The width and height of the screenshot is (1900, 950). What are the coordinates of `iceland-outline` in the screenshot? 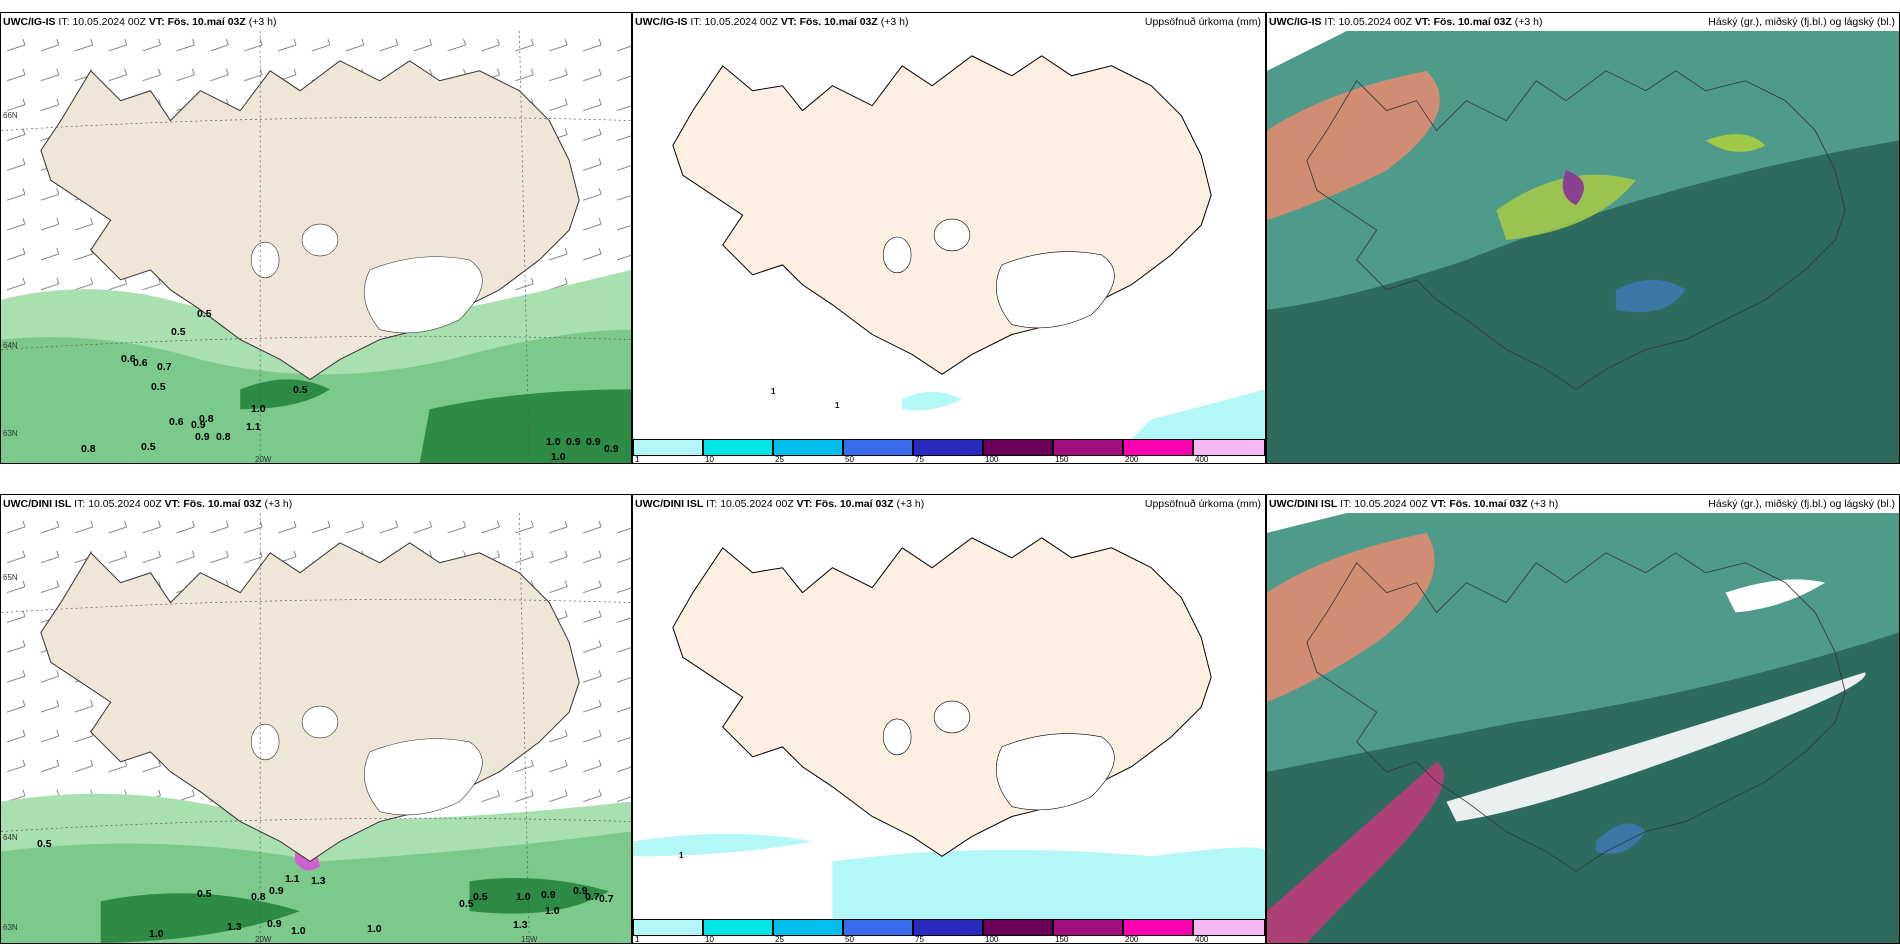 It's located at (1576, 230).